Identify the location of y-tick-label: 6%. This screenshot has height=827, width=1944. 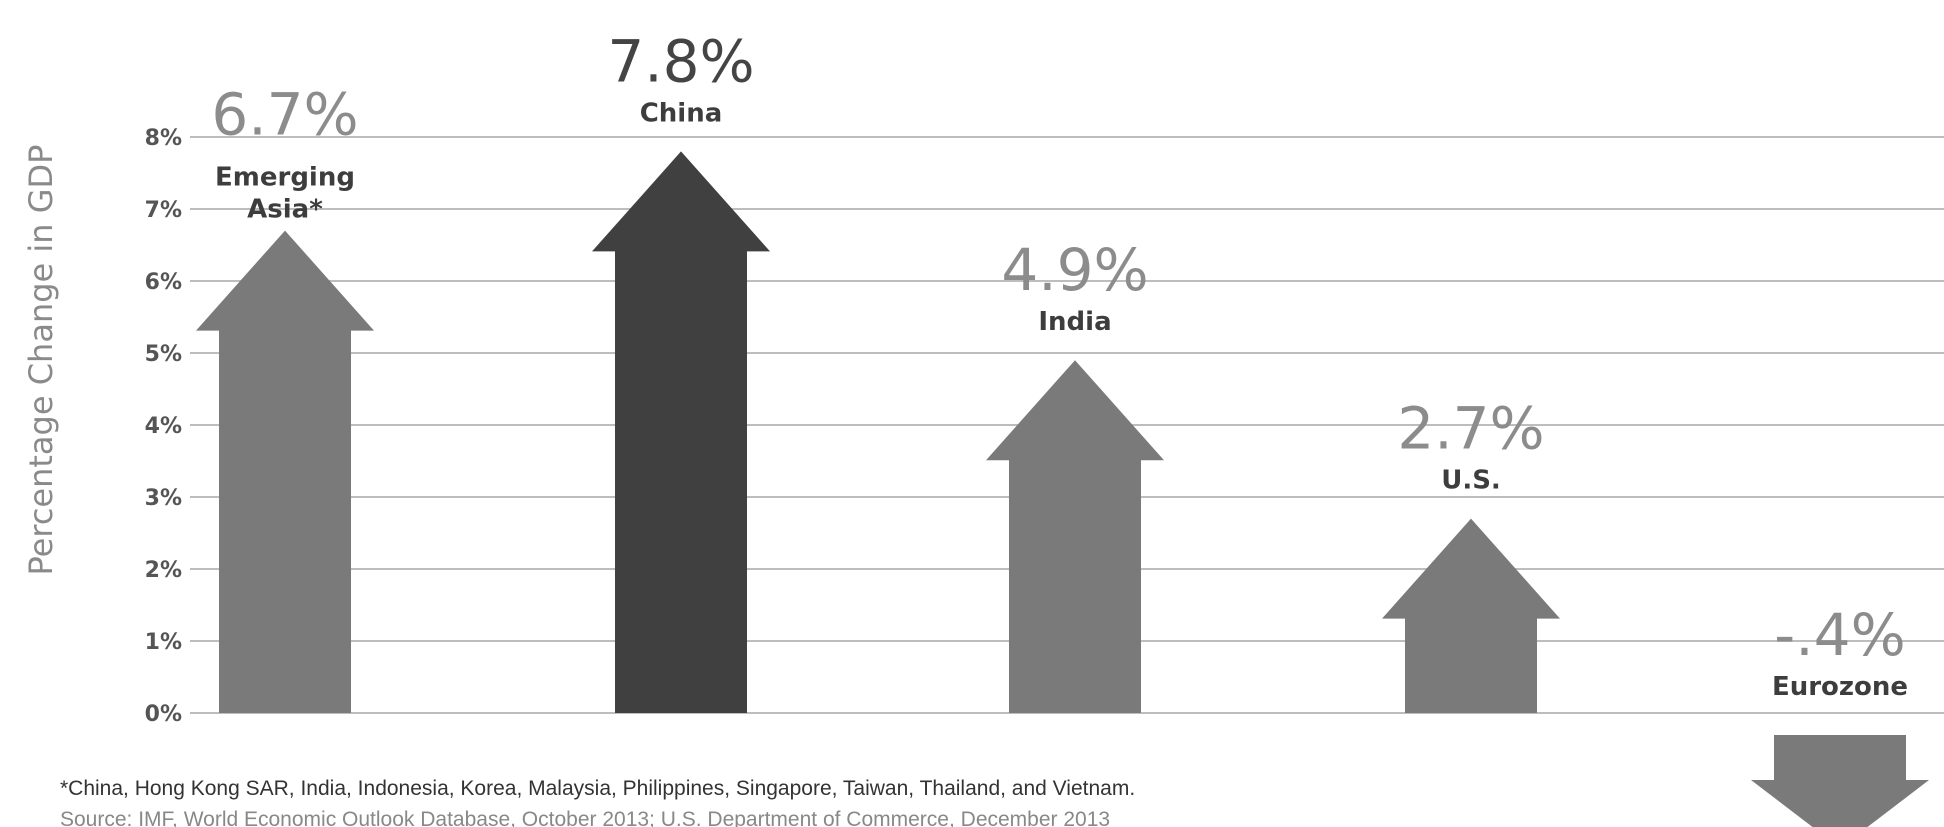
(163, 282).